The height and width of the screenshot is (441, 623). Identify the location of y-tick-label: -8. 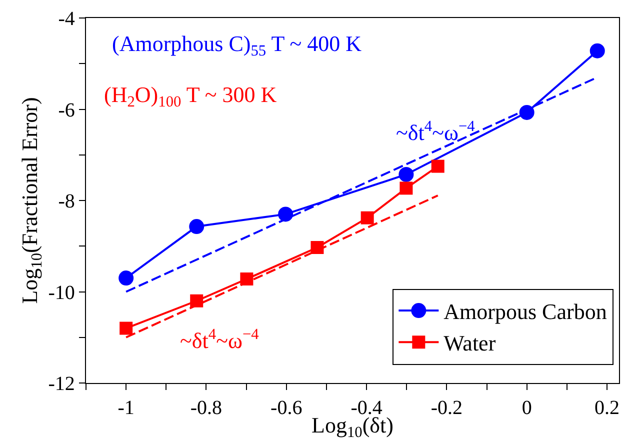
(66, 201).